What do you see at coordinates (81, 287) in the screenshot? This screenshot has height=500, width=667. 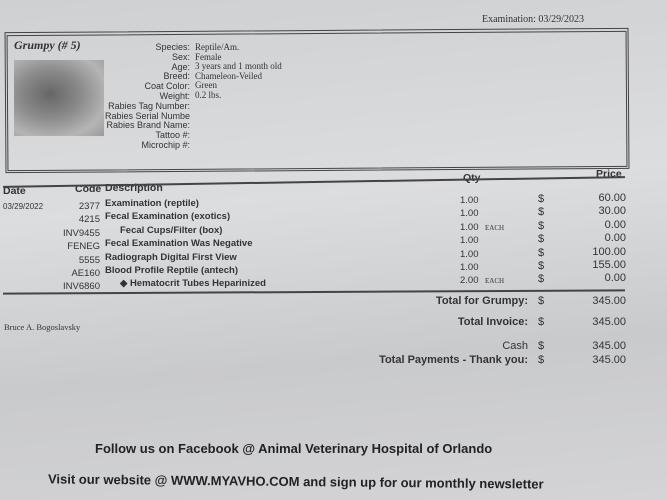 I see `row-code: INV6860` at bounding box center [81, 287].